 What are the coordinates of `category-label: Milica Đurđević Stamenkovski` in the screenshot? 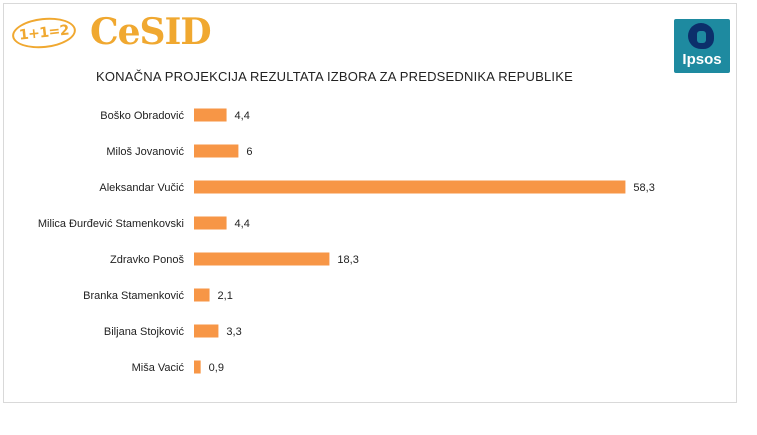 It's located at (111, 224).